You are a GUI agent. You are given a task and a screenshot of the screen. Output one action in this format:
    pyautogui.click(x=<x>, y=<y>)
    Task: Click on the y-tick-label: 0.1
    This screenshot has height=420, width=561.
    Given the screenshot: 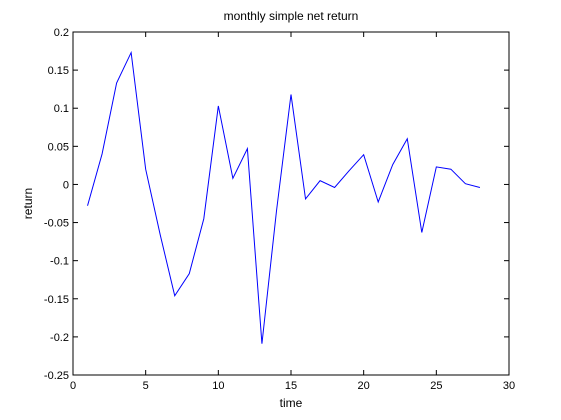 What is the action you would take?
    pyautogui.click(x=61, y=109)
    